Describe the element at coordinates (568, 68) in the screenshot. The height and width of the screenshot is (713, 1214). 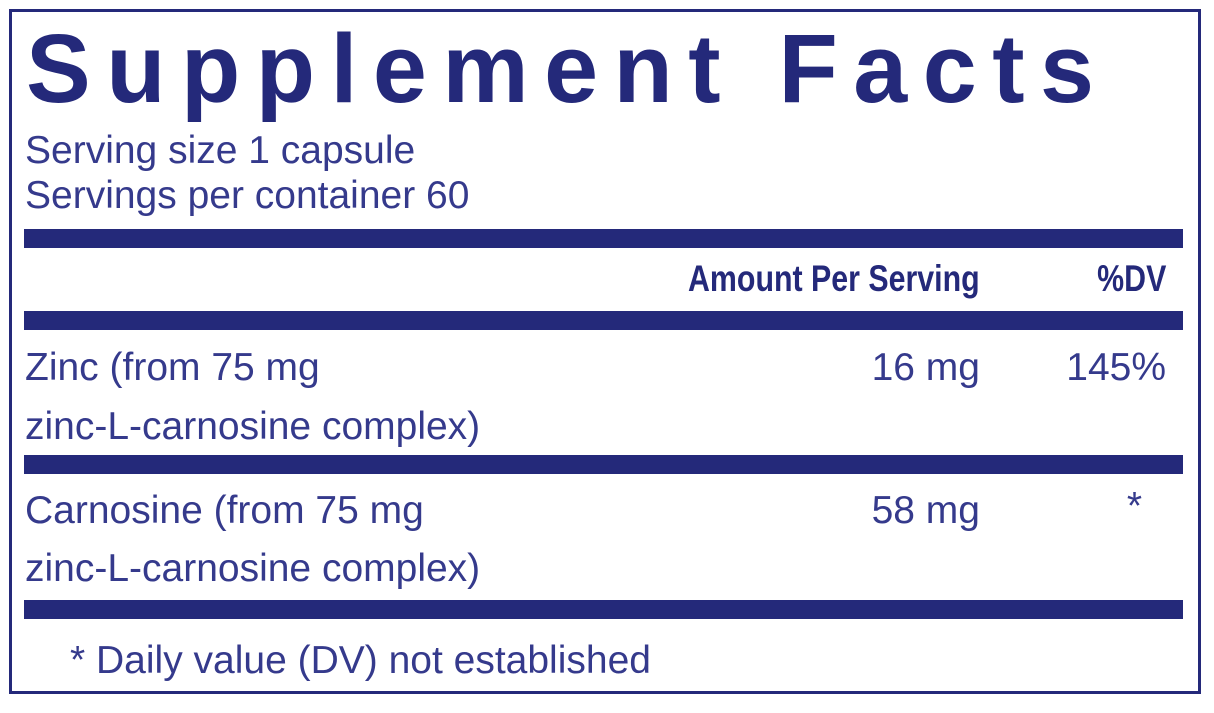
I see `label-title: Supplement Facts` at that location.